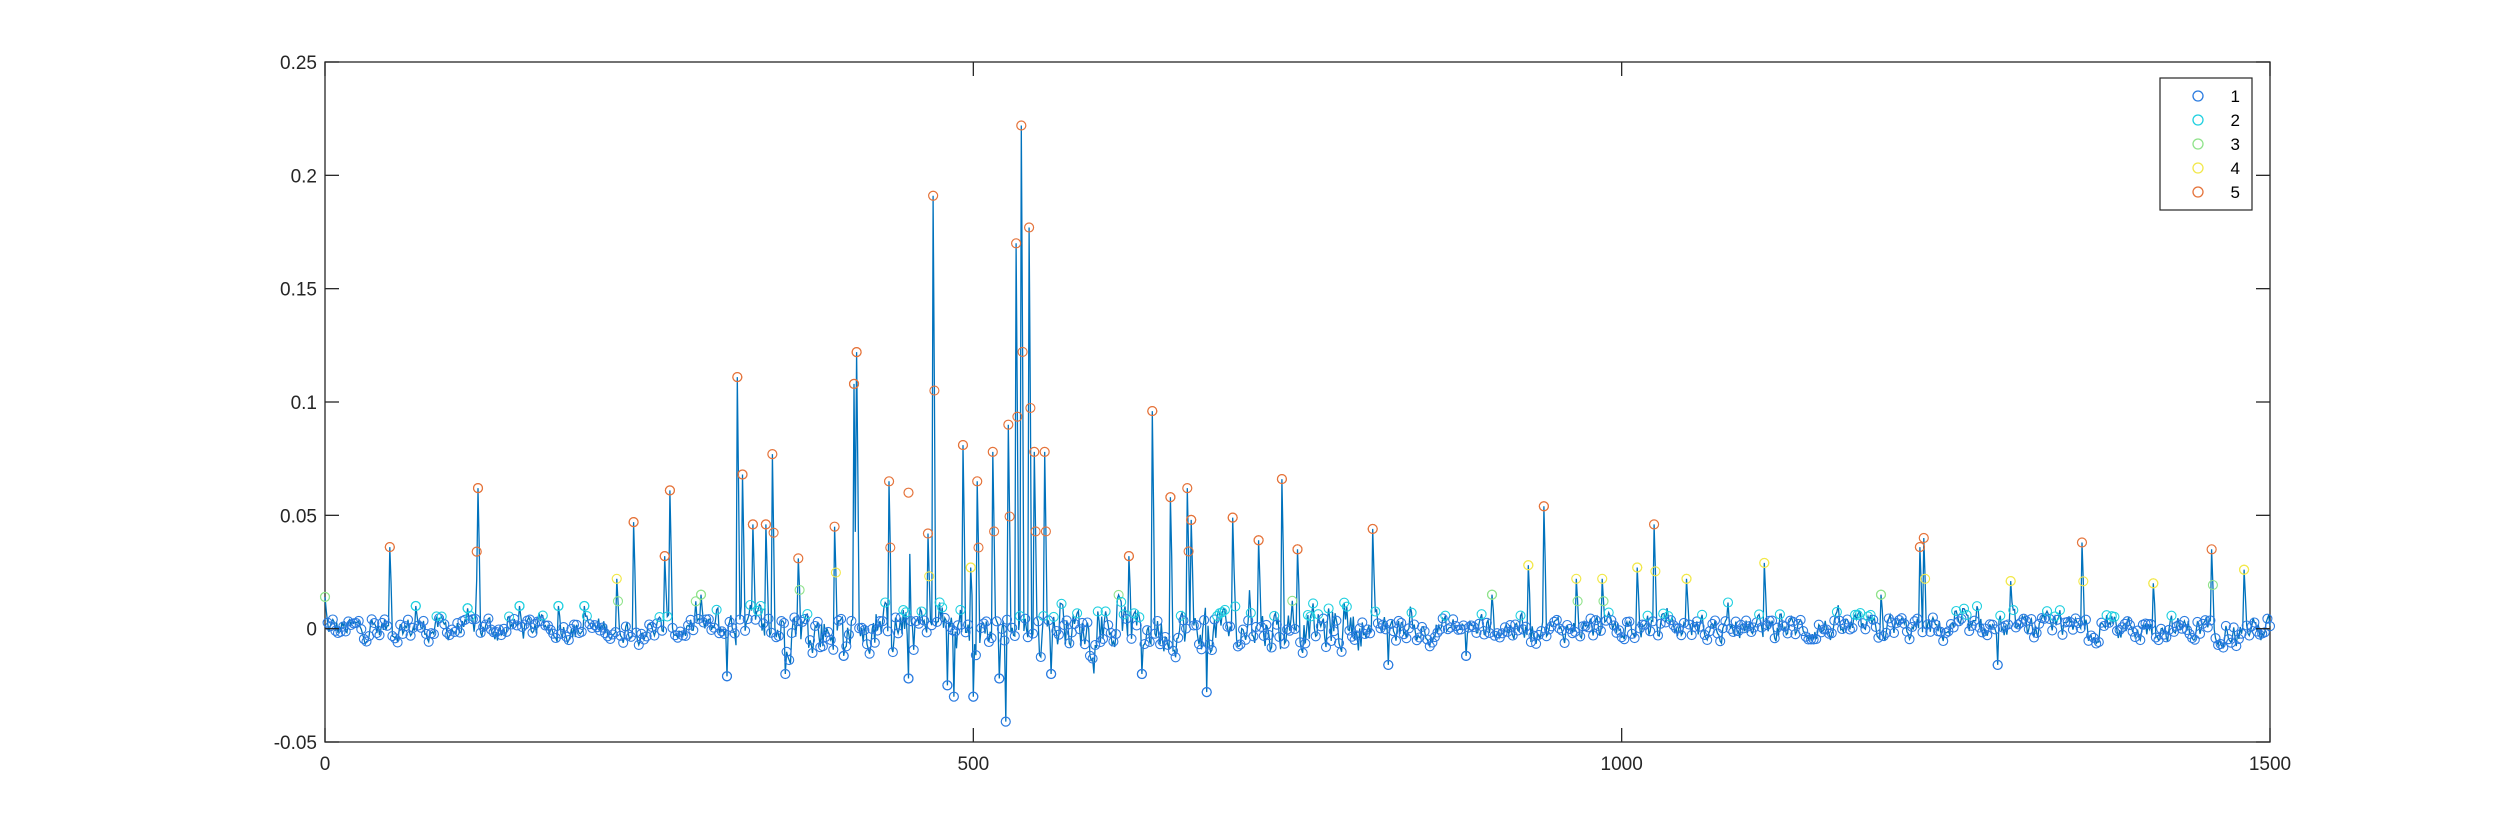 This screenshot has width=2500, height=833. I want to click on y-tick-label: 0.05, so click(298, 516).